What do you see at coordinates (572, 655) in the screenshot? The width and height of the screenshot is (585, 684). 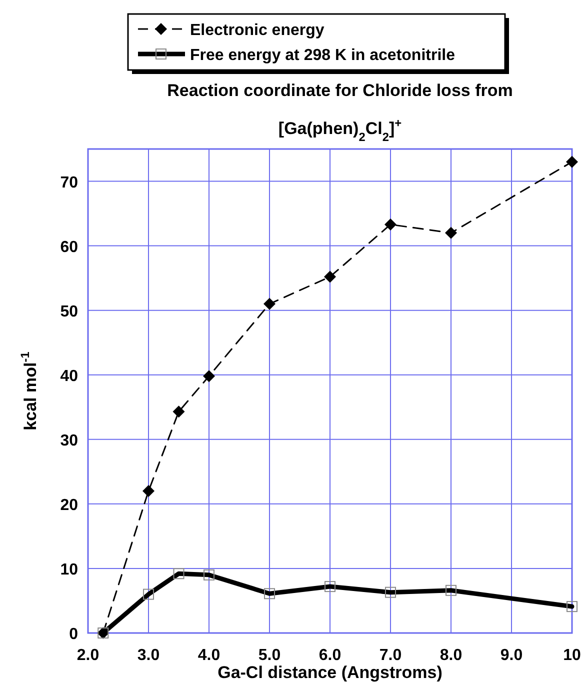 I see `x-tick-label: 10` at bounding box center [572, 655].